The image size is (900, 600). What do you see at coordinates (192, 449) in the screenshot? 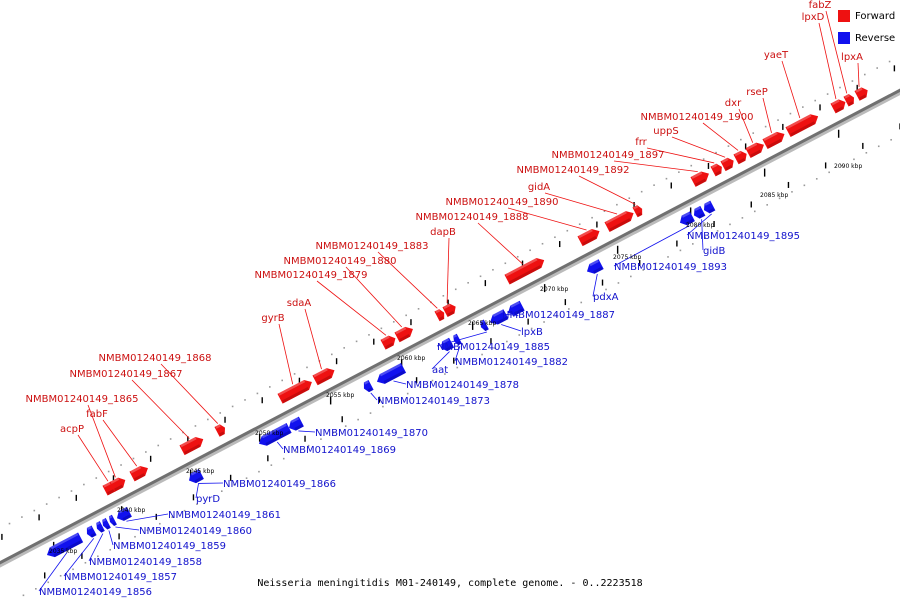
I see `gene-NMBM01240149_1867-shade` at bounding box center [192, 449].